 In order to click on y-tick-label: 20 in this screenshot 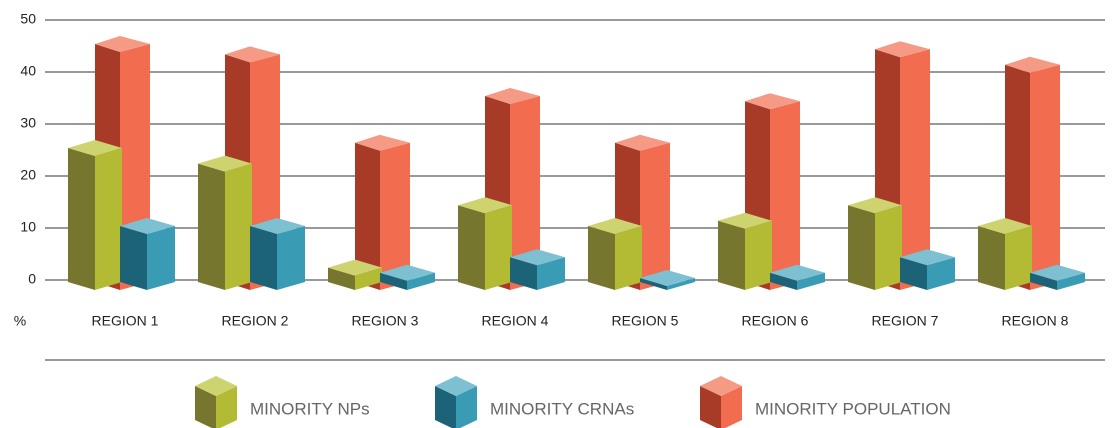, I will do `click(28, 175)`.